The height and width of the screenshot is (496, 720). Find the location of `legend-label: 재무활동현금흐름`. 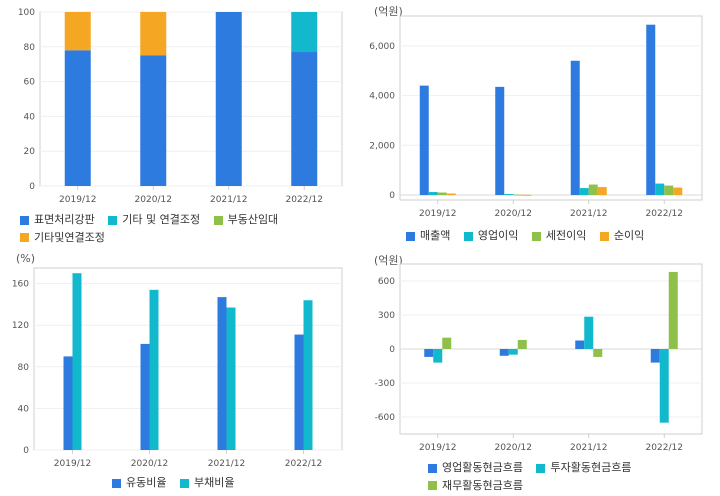

legend-label: 재무활동현금흐름 is located at coordinates (482, 485).